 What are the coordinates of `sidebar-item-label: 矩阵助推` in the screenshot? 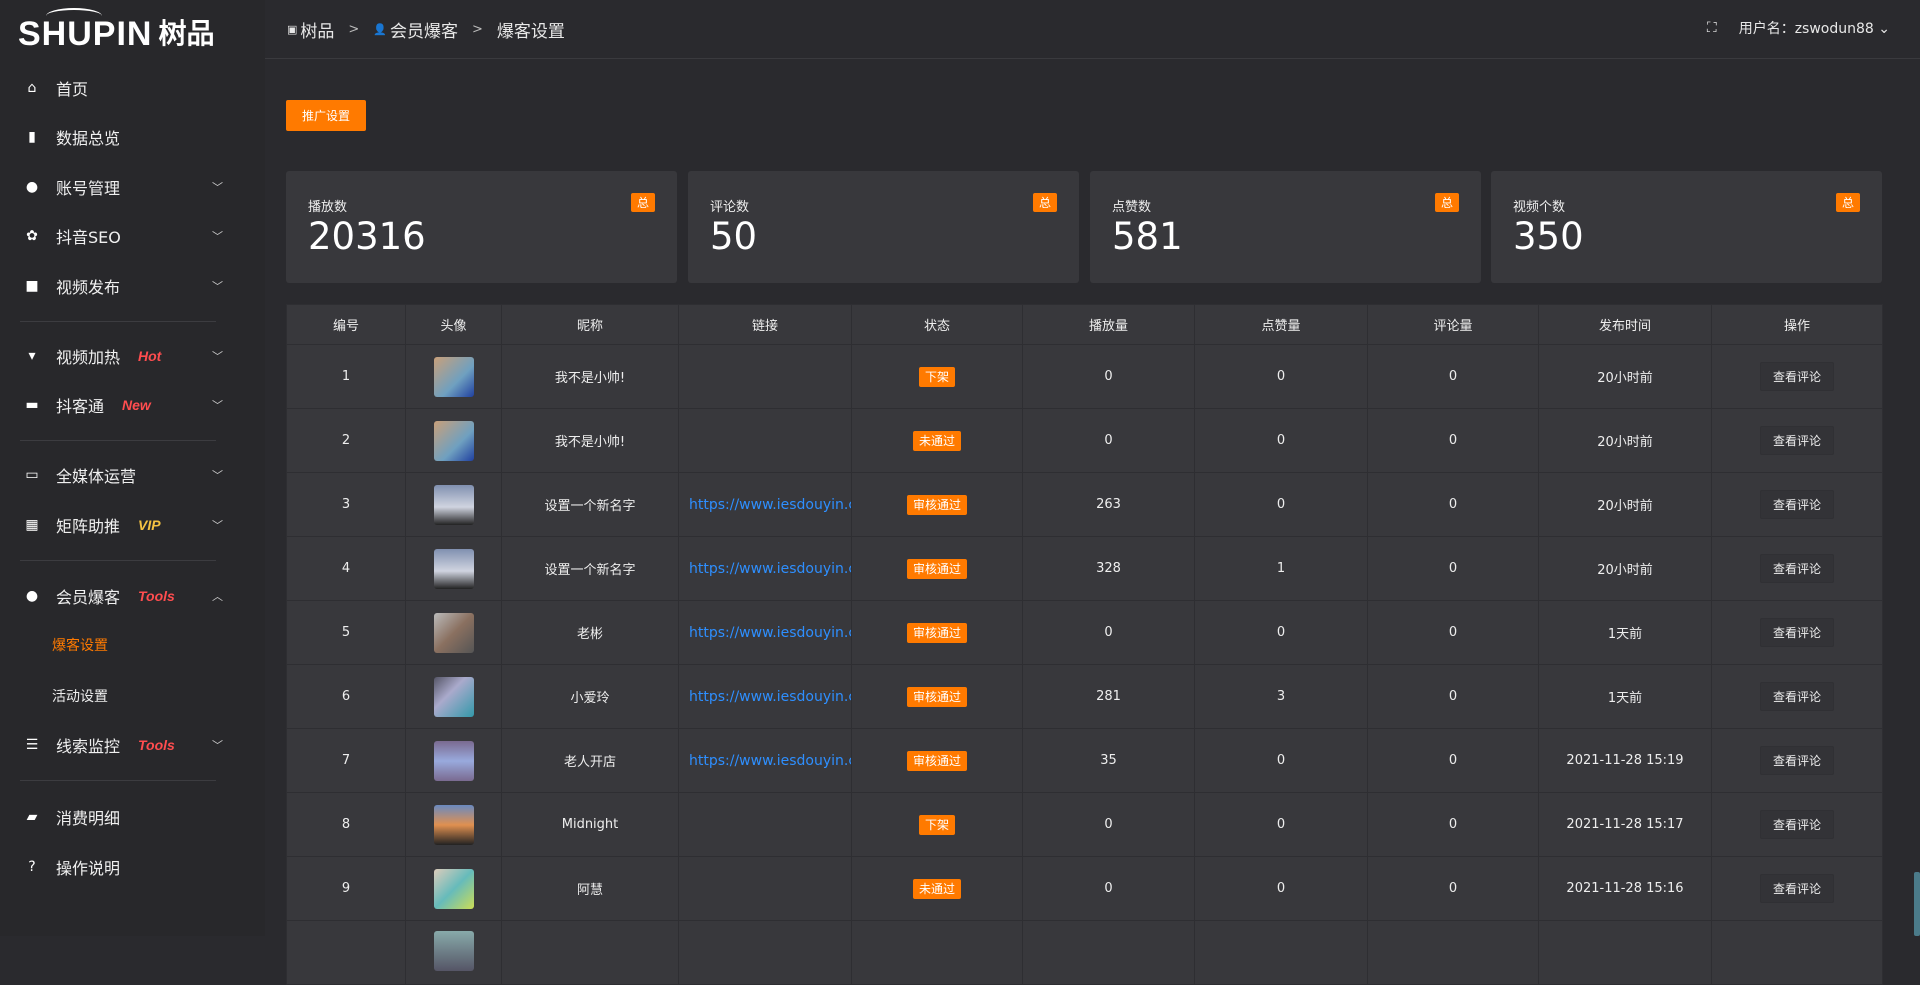 It's located at (88, 526).